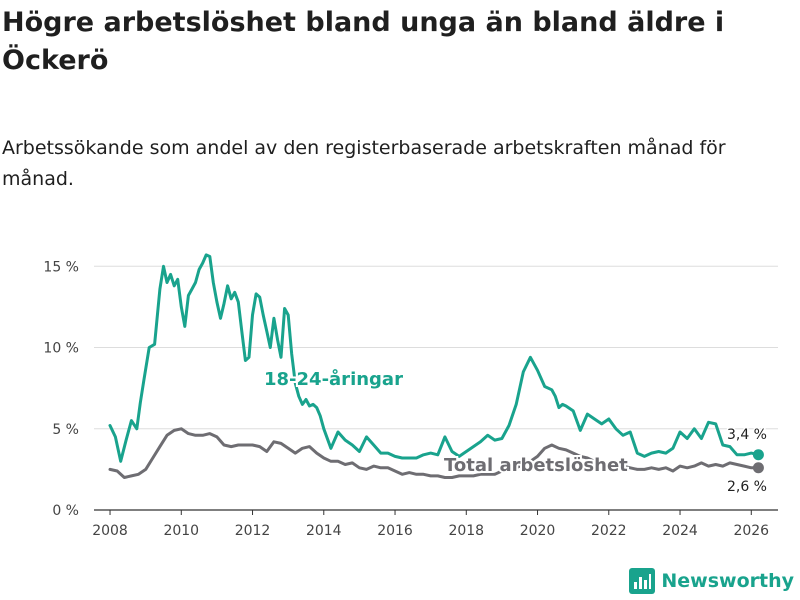  I want to click on newsworthy-logo: Newsworthy, so click(711, 581).